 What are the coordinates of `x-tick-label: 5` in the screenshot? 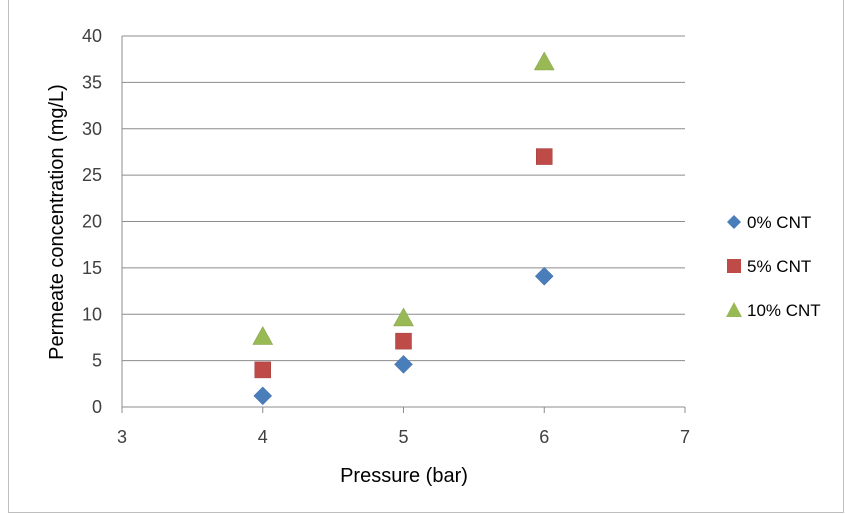 It's located at (403, 437).